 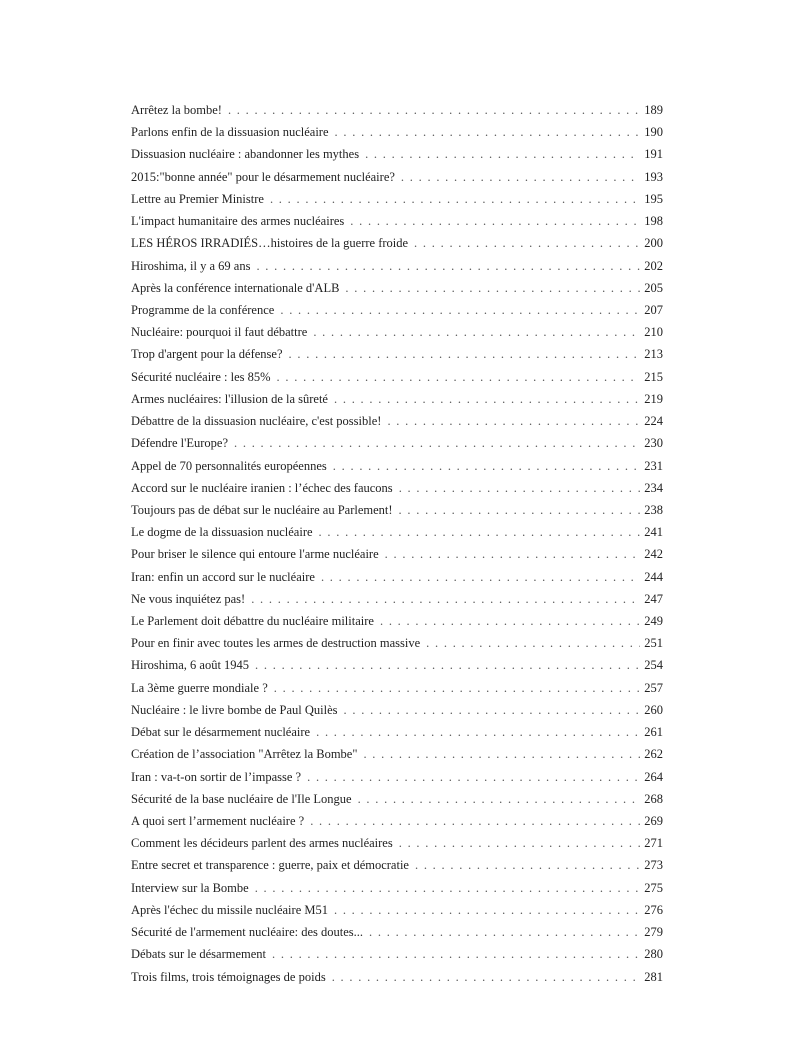 I want to click on toc-entry: Ne vous inquiétez pas! 247, so click(x=397, y=601).